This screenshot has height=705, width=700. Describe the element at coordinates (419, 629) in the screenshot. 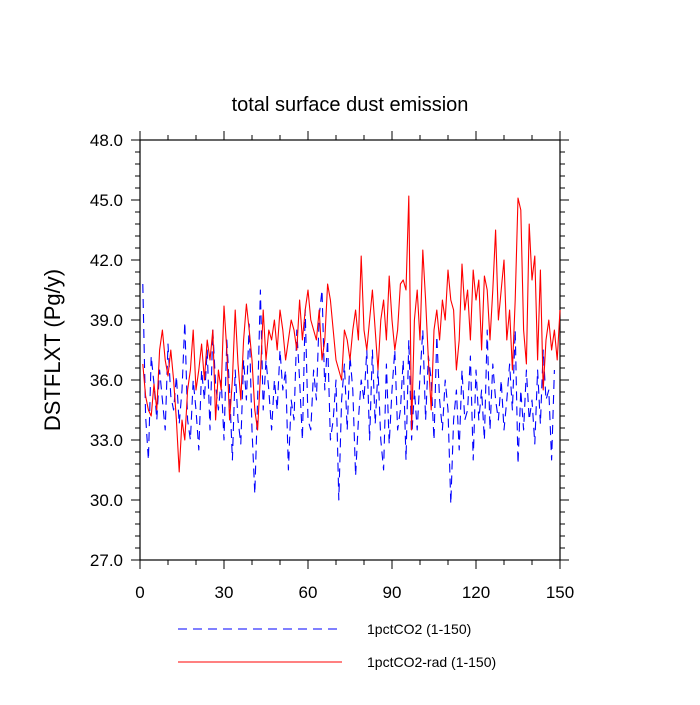

I see `legend-label-0: 1pctCO2 (1-150)` at that location.